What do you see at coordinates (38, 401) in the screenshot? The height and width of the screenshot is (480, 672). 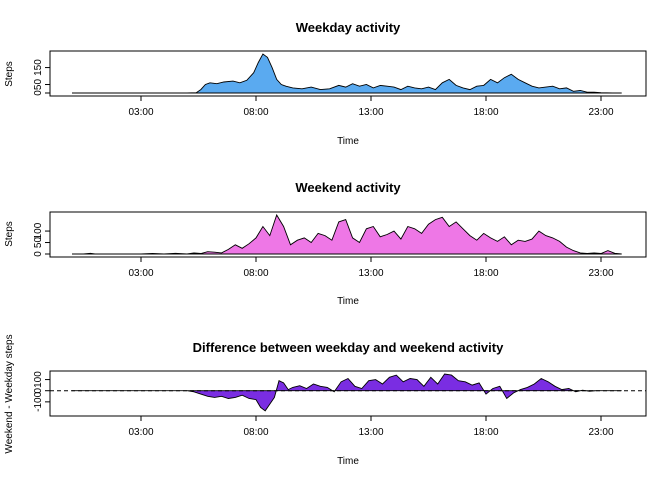 I see `y-tick-label: -100` at bounding box center [38, 401].